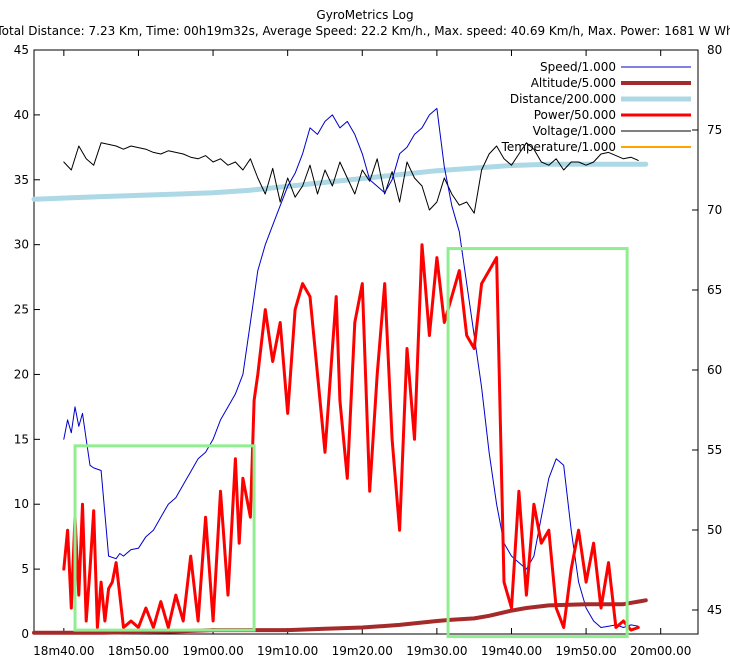 The height and width of the screenshot is (662, 730). What do you see at coordinates (25, 634) in the screenshot?
I see `y-tick-label: 0` at bounding box center [25, 634].